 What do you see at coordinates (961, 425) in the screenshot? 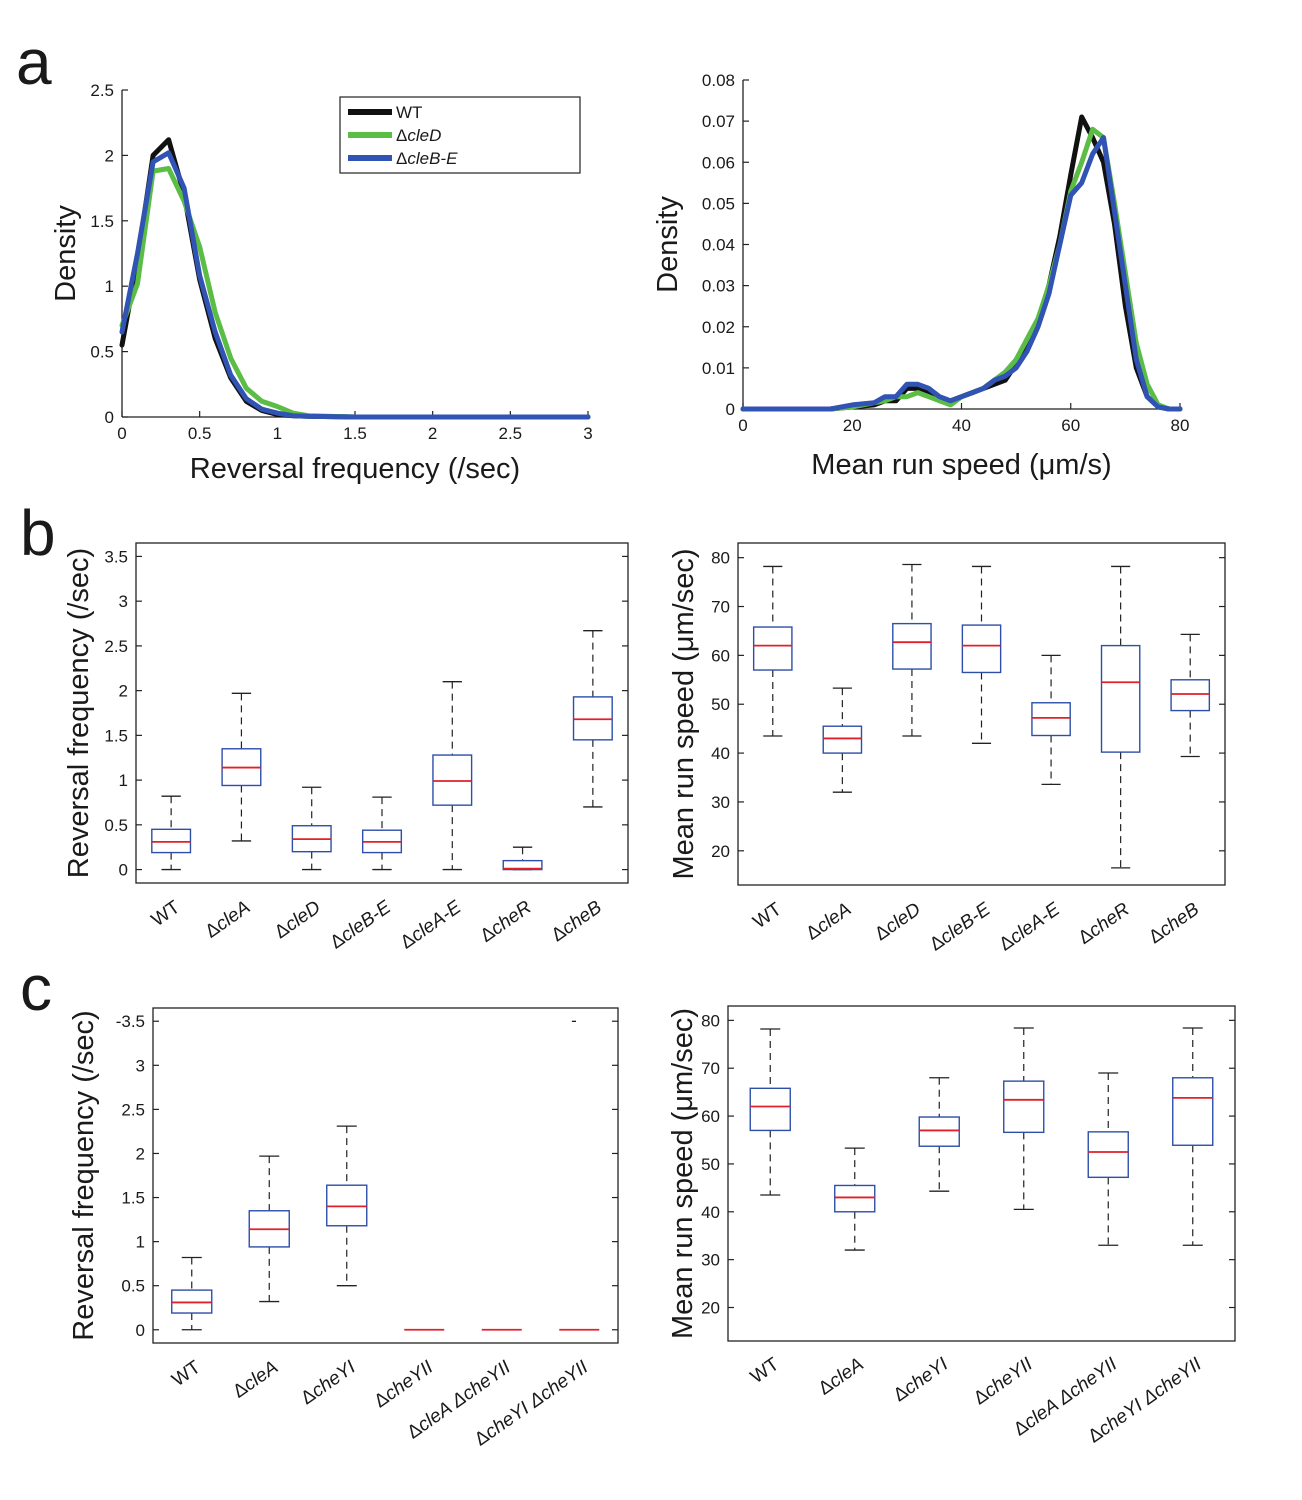
I see `x-tick-label: 40` at bounding box center [961, 425].